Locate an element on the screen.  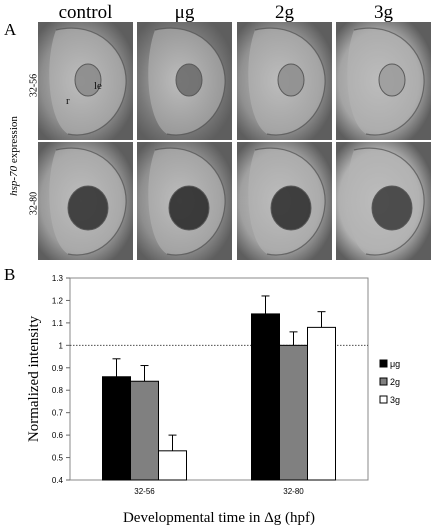
micrograph-r2-c2 is located at coordinates (184, 201).